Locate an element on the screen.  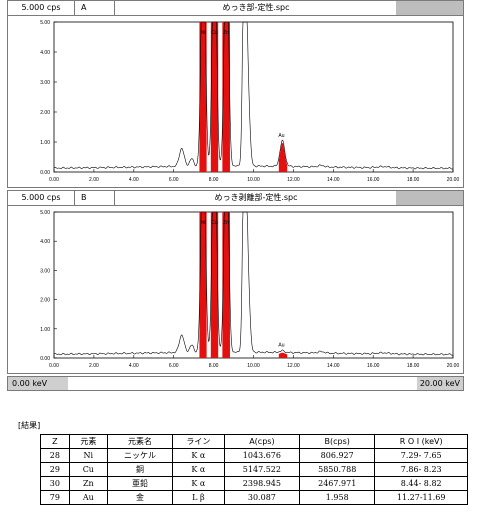
panel-header: 5.000 cps B めっき剥離部-定性.spc is located at coordinates (235, 198).